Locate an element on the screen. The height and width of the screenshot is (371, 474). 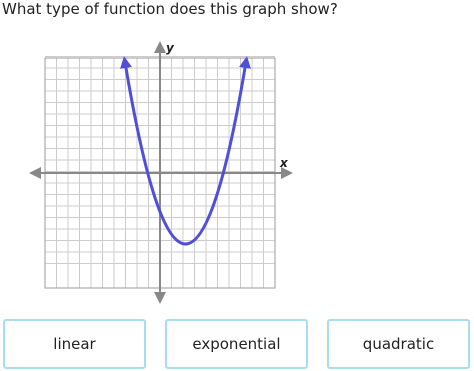
parabola is located at coordinates (185, 151).